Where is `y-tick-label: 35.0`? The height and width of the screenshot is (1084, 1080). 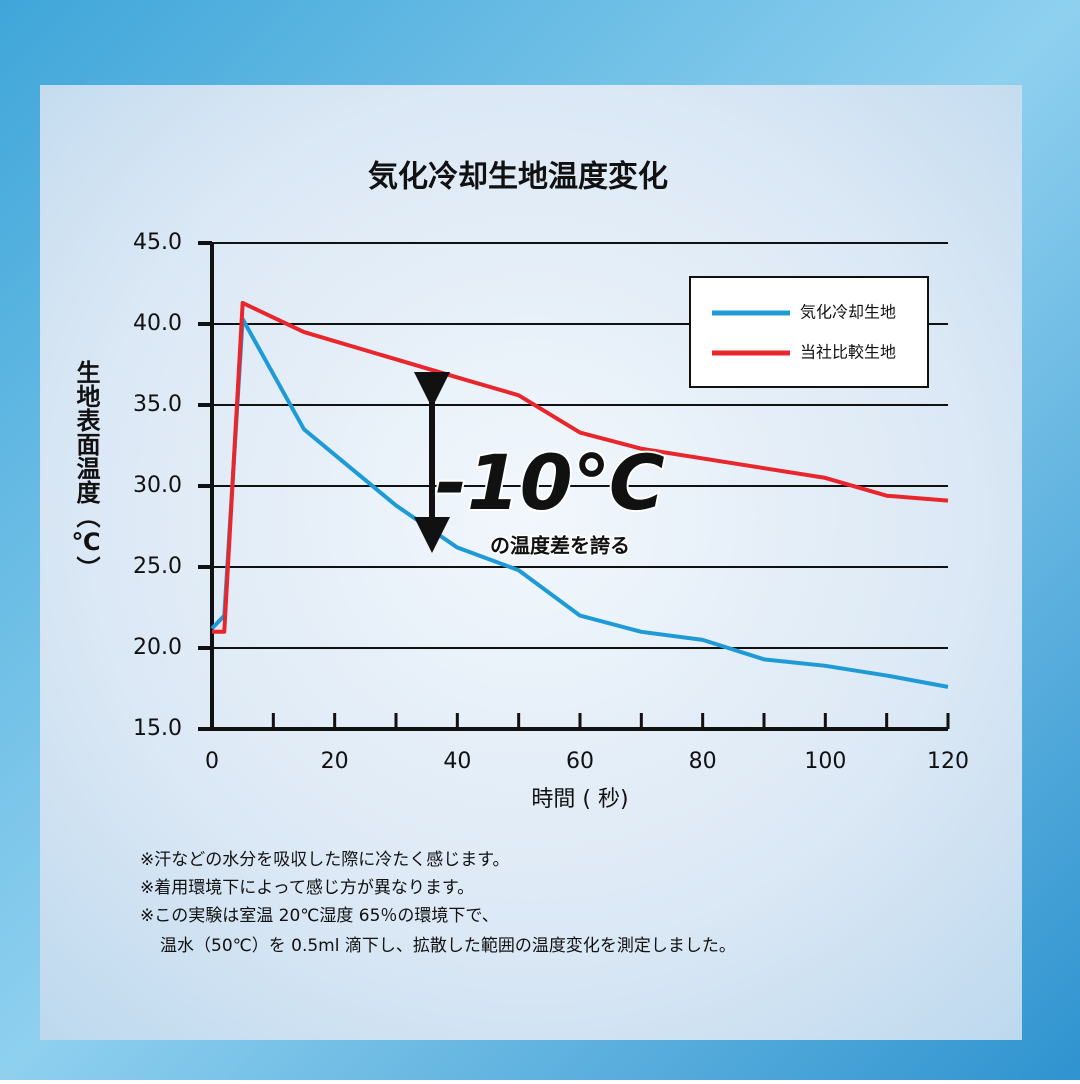
y-tick-label: 35.0 is located at coordinates (157, 404).